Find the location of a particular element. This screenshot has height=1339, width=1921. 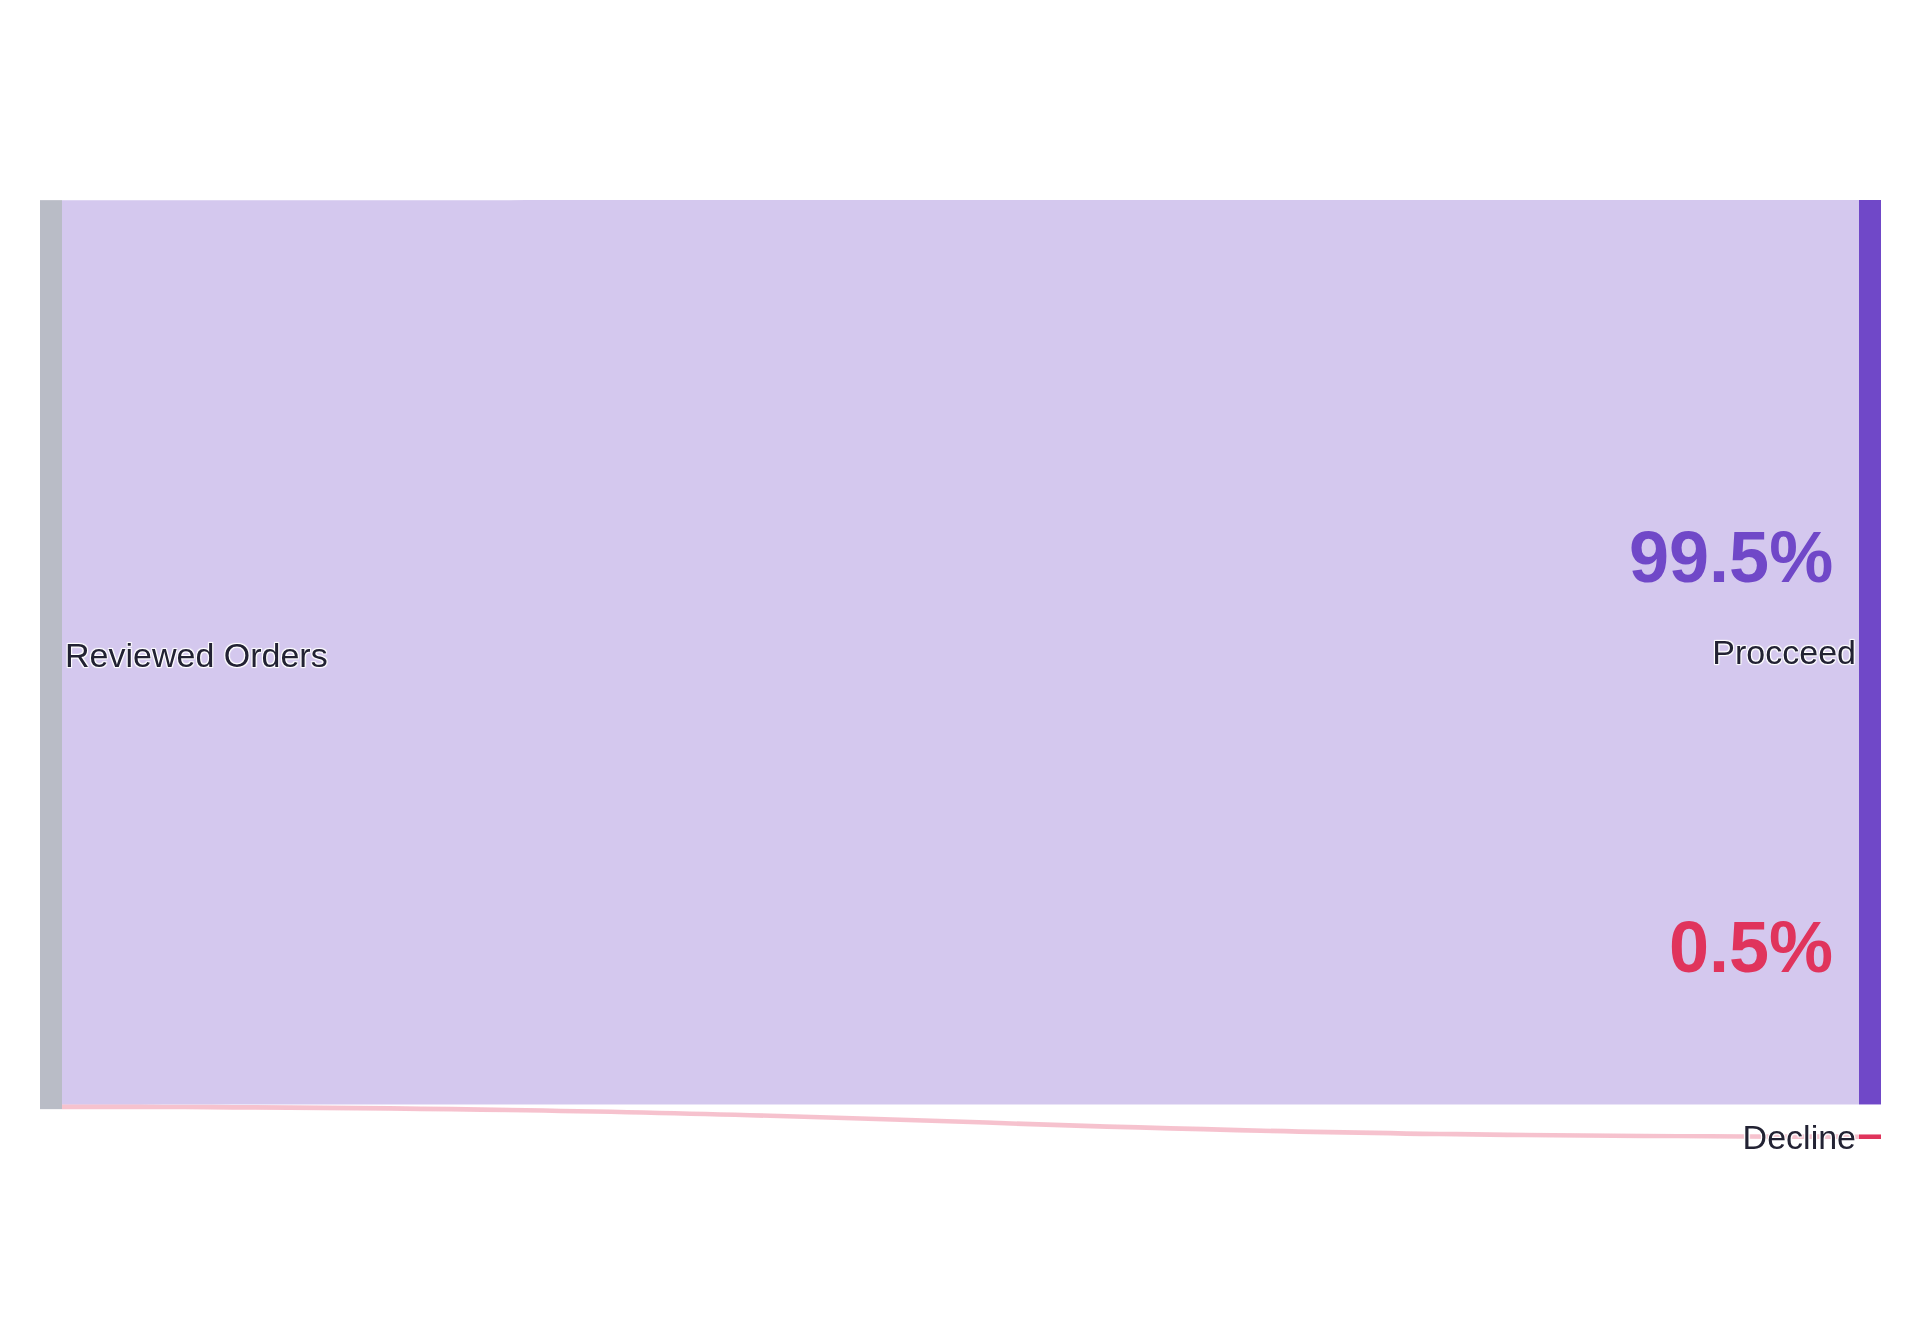

category-label: Decline is located at coordinates (1799, 1136).